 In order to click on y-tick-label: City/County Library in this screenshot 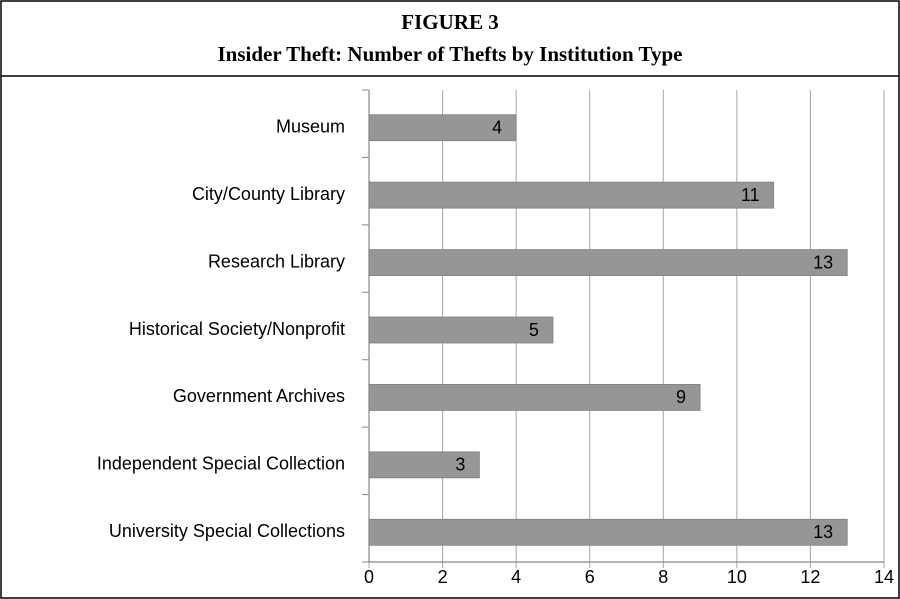, I will do `click(268, 194)`.